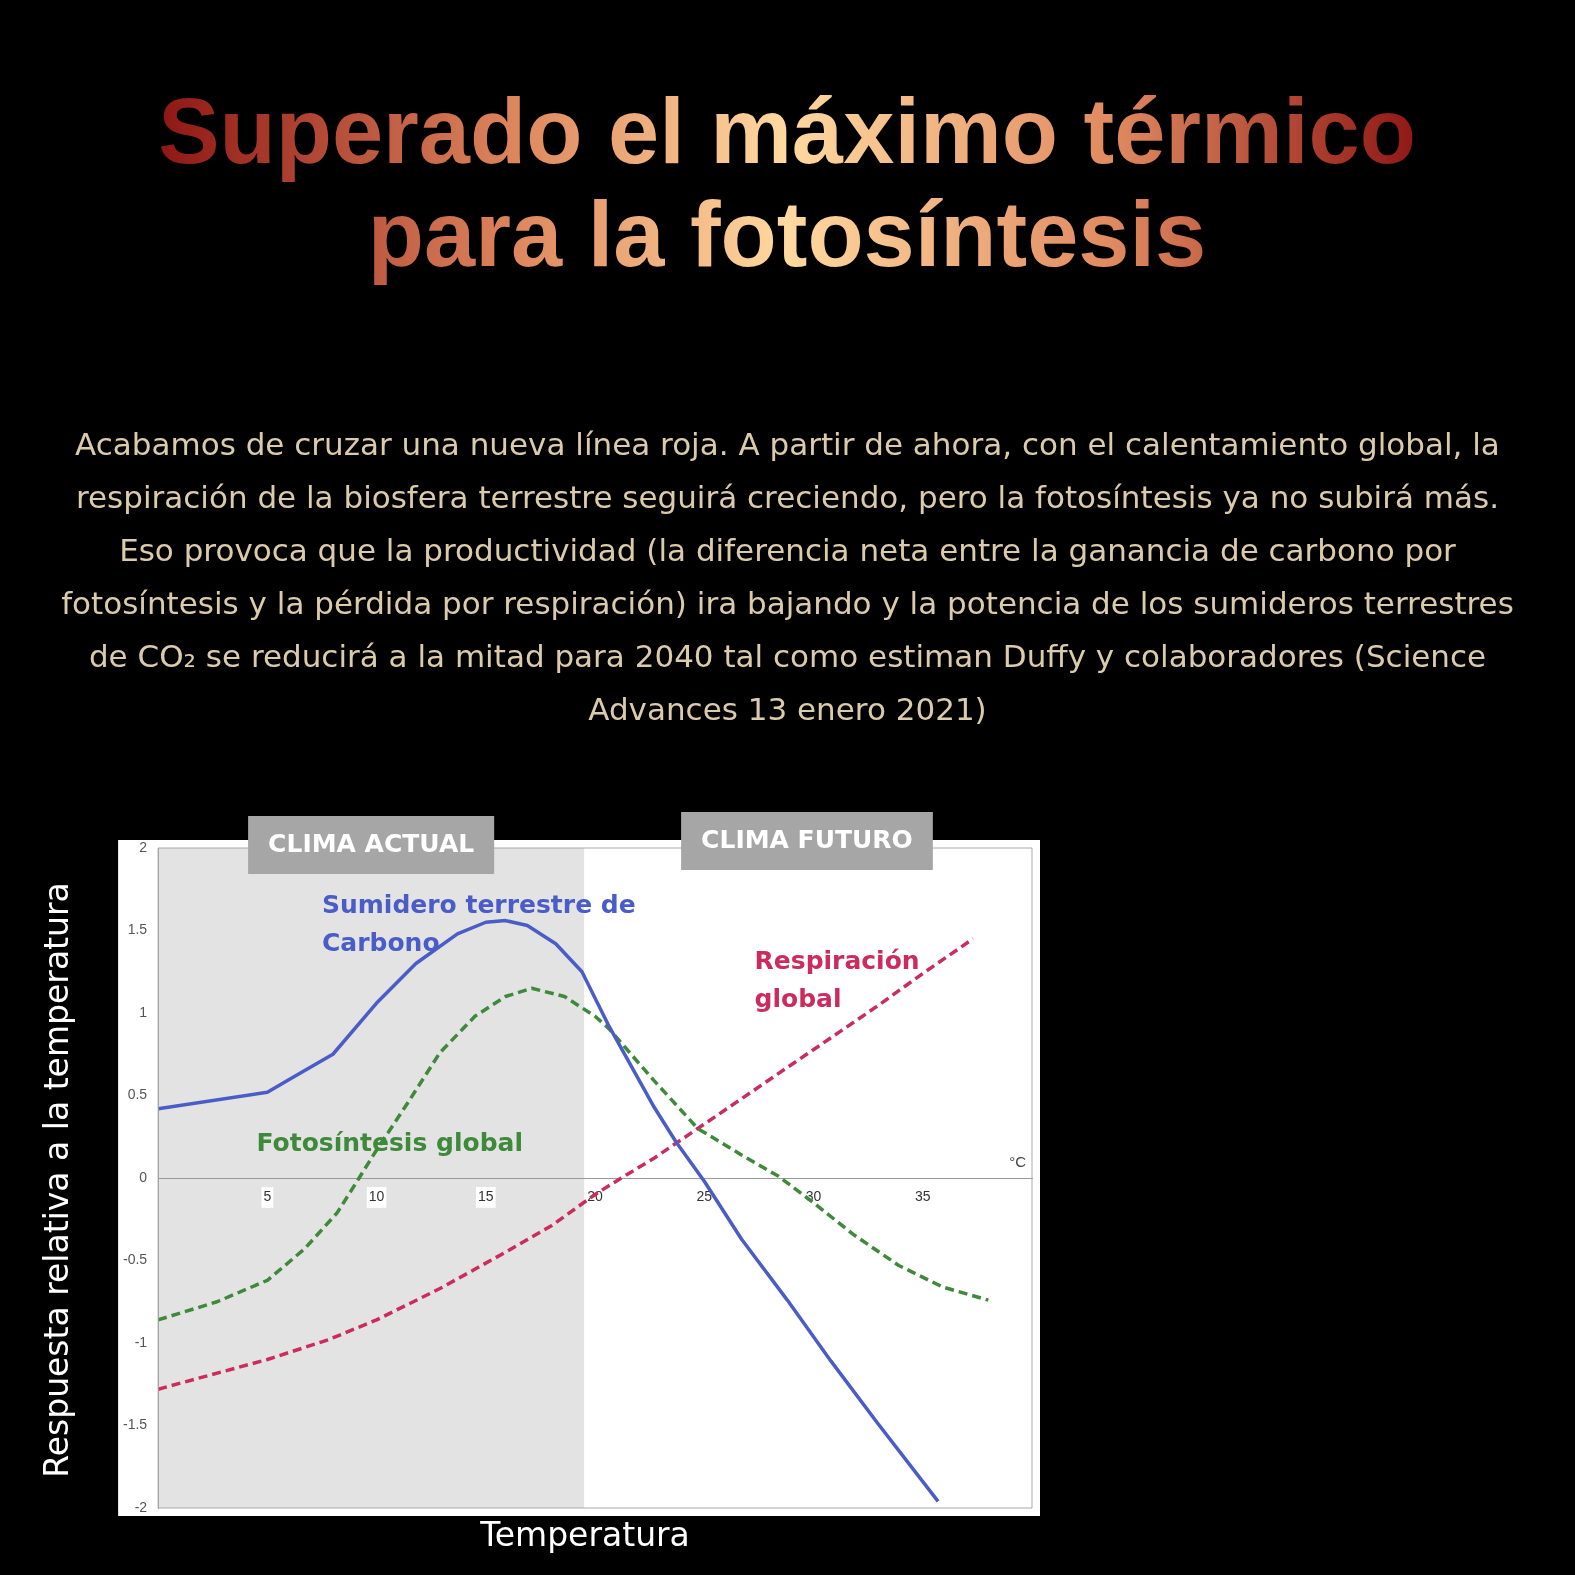 Image resolution: width=1575 pixels, height=1575 pixels. What do you see at coordinates (389, 1142) in the screenshot?
I see `series-label: Fotosíntesis global` at bounding box center [389, 1142].